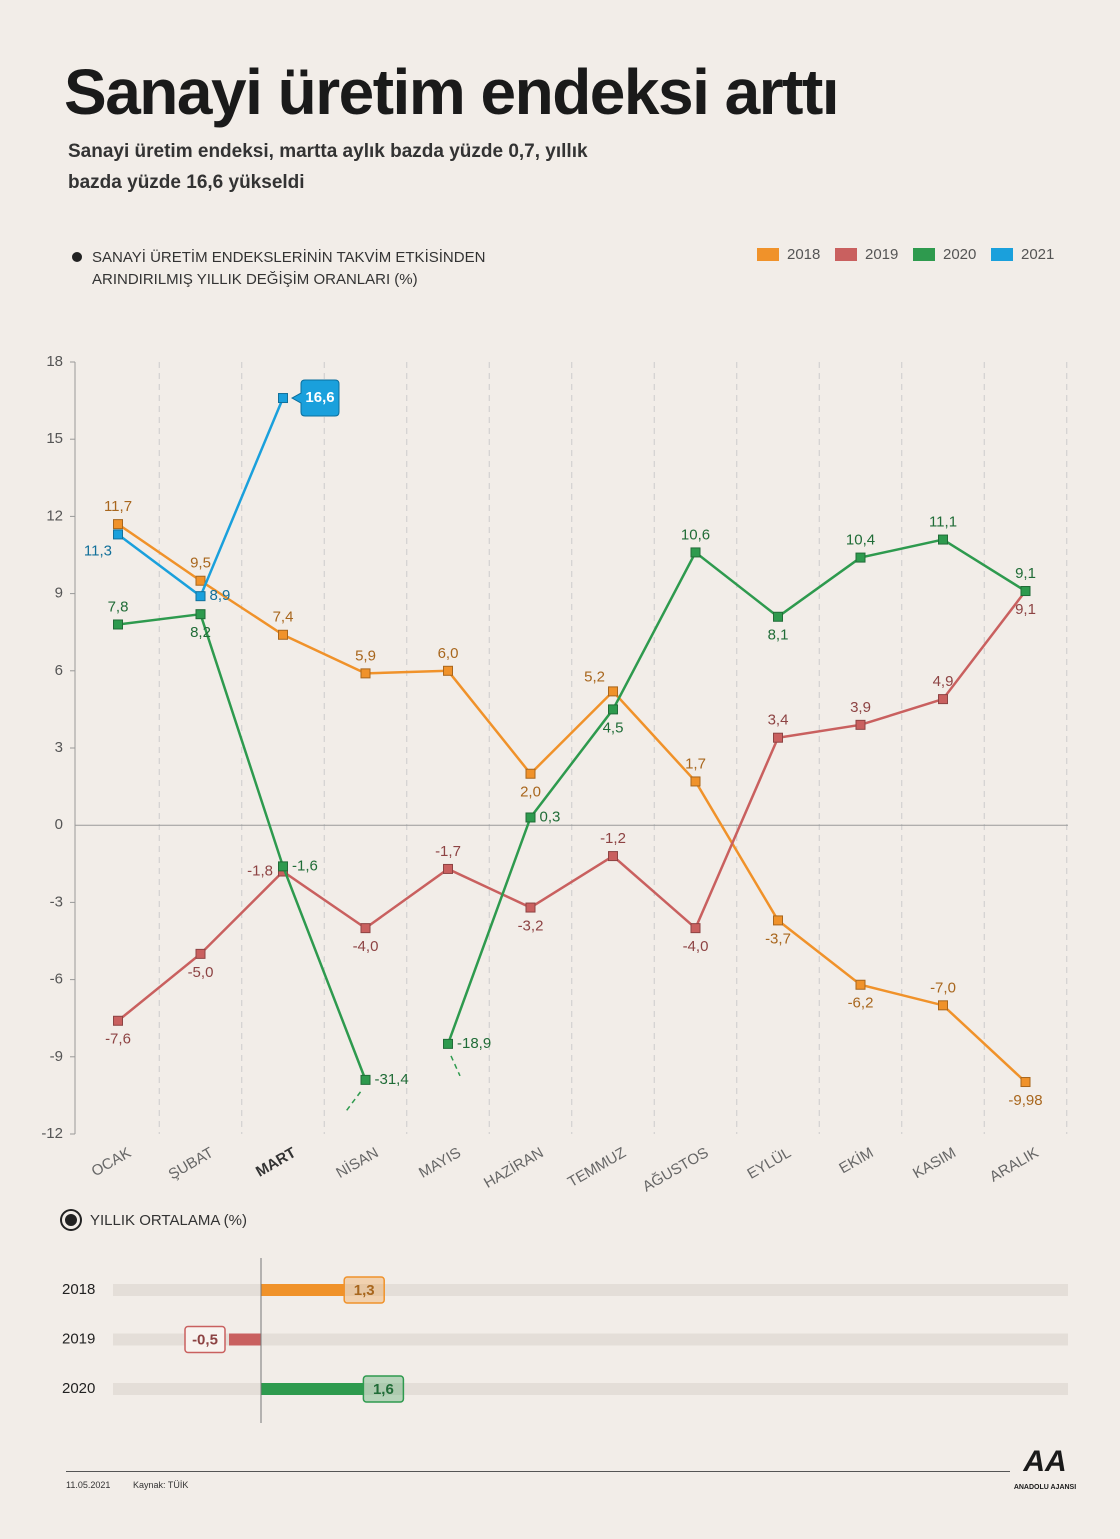 This screenshot has width=1120, height=1539. What do you see at coordinates (550, 816) in the screenshot?
I see `data-label: 0,3` at bounding box center [550, 816].